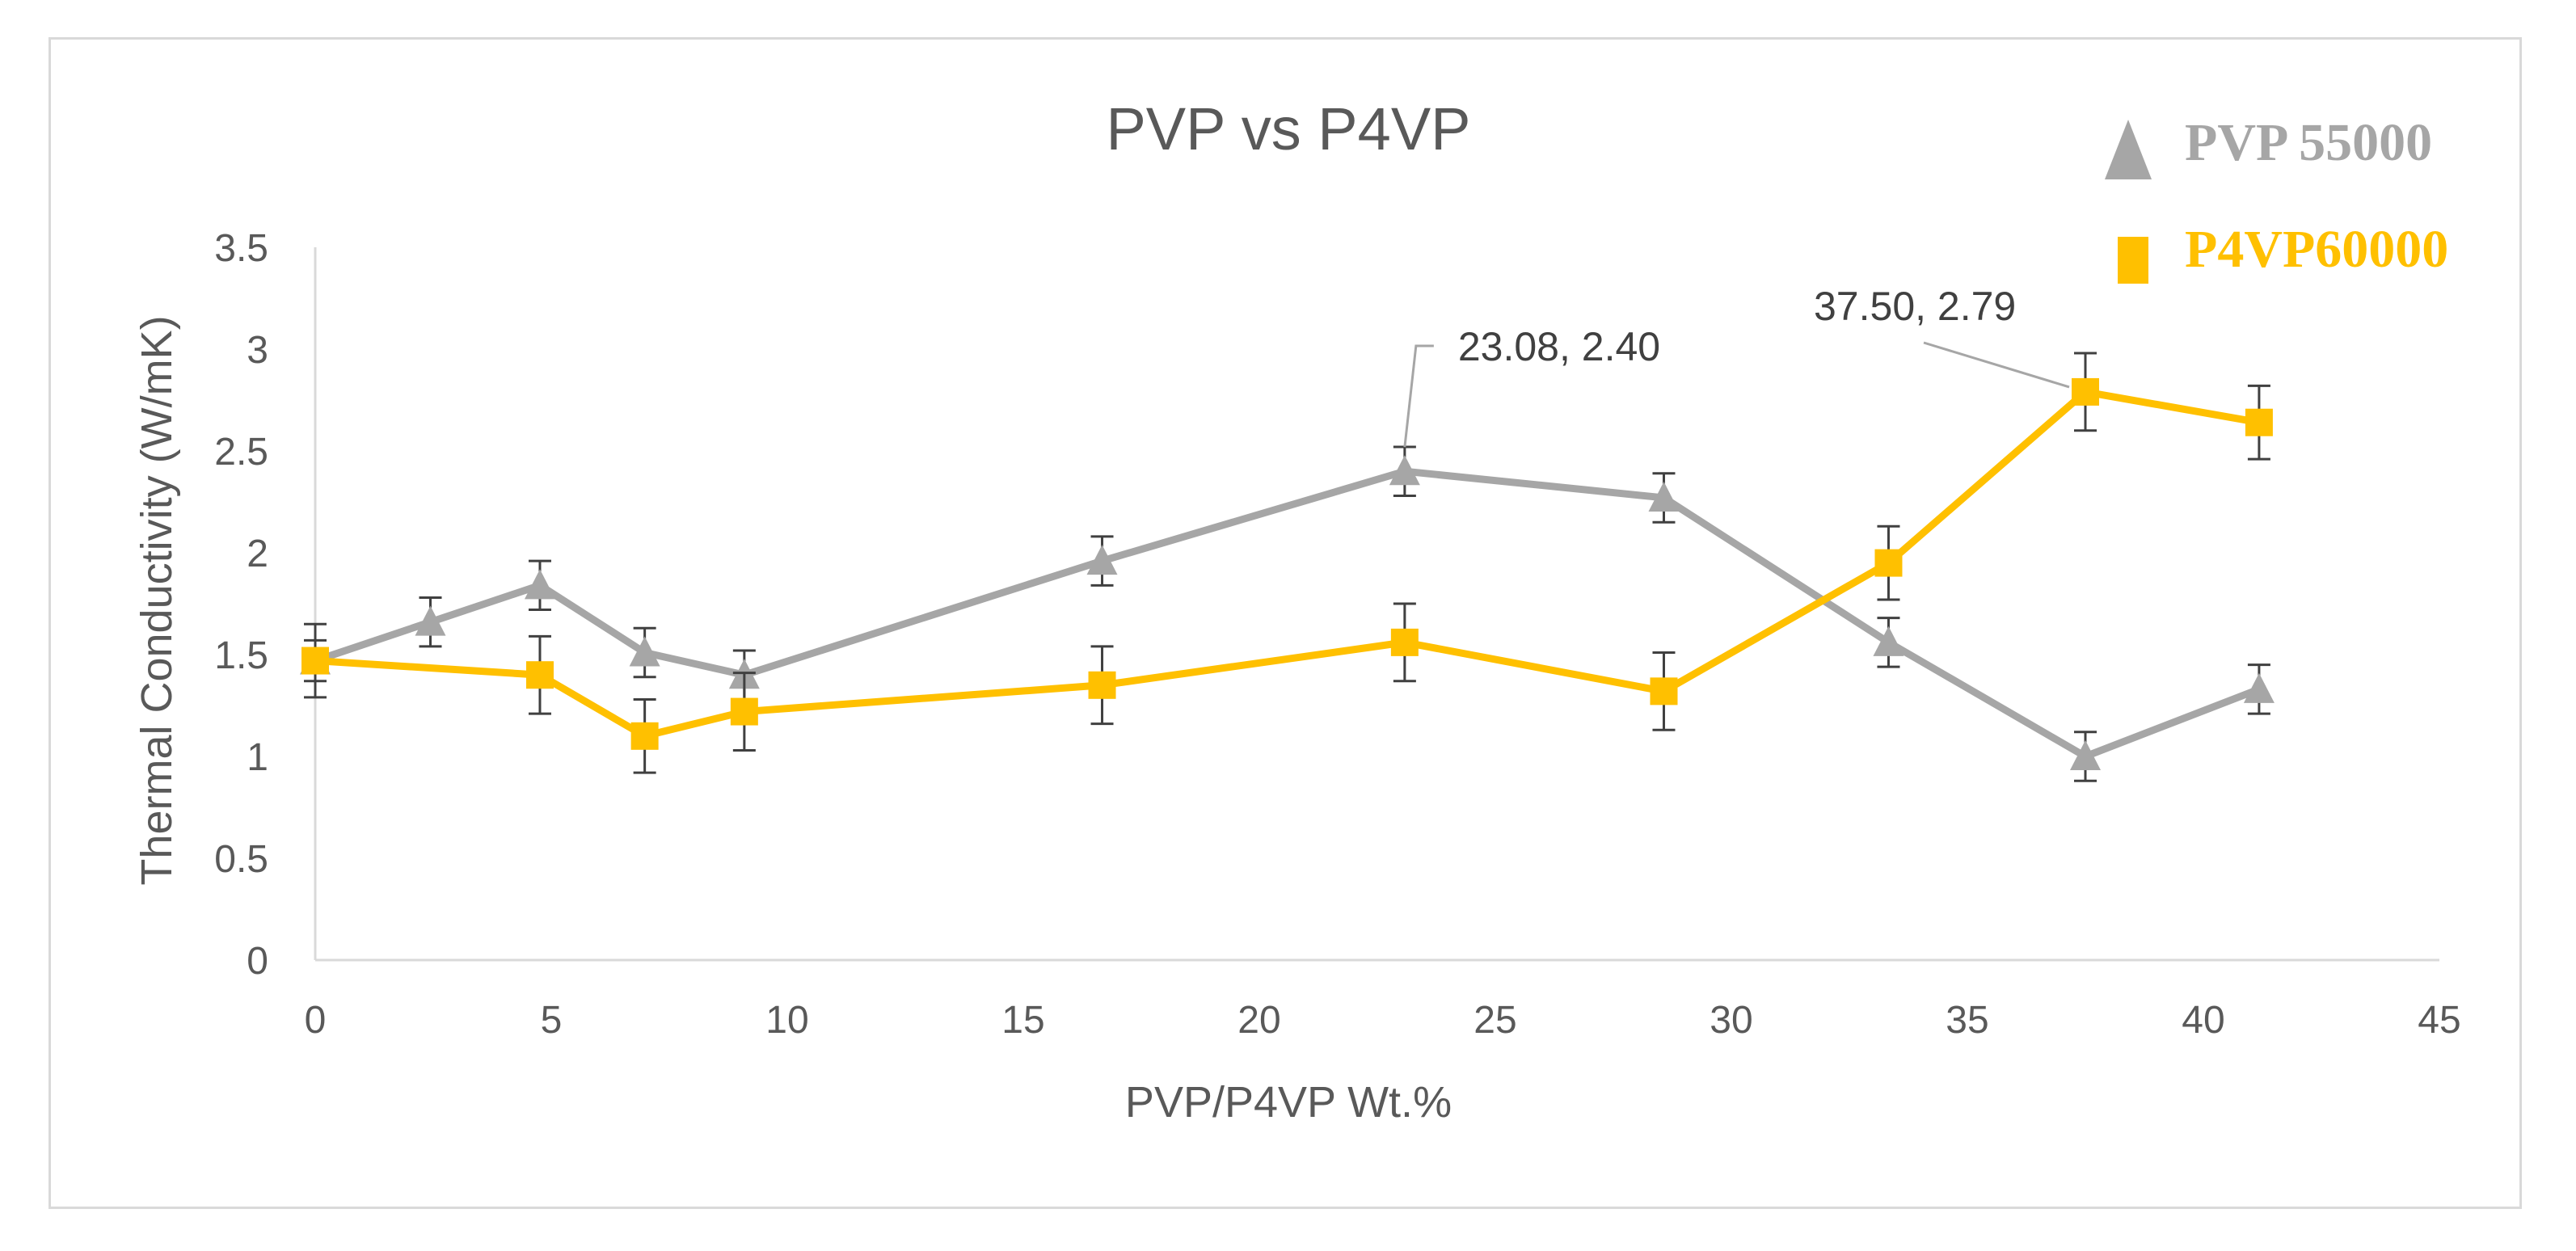 The image size is (2576, 1251). I want to click on x-tick-label: 20, so click(1258, 1020).